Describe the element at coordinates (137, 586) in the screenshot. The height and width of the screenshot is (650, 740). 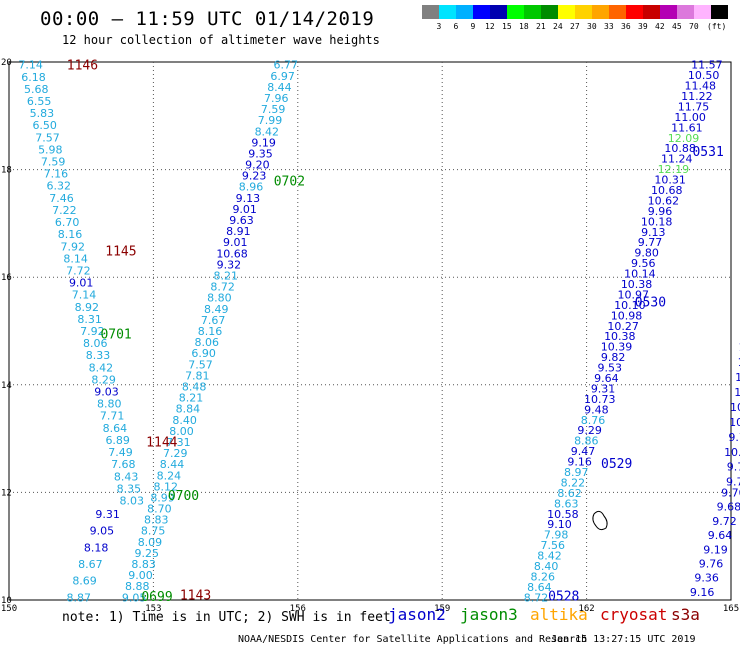
I see `wave-height-value: 8.88` at that location.